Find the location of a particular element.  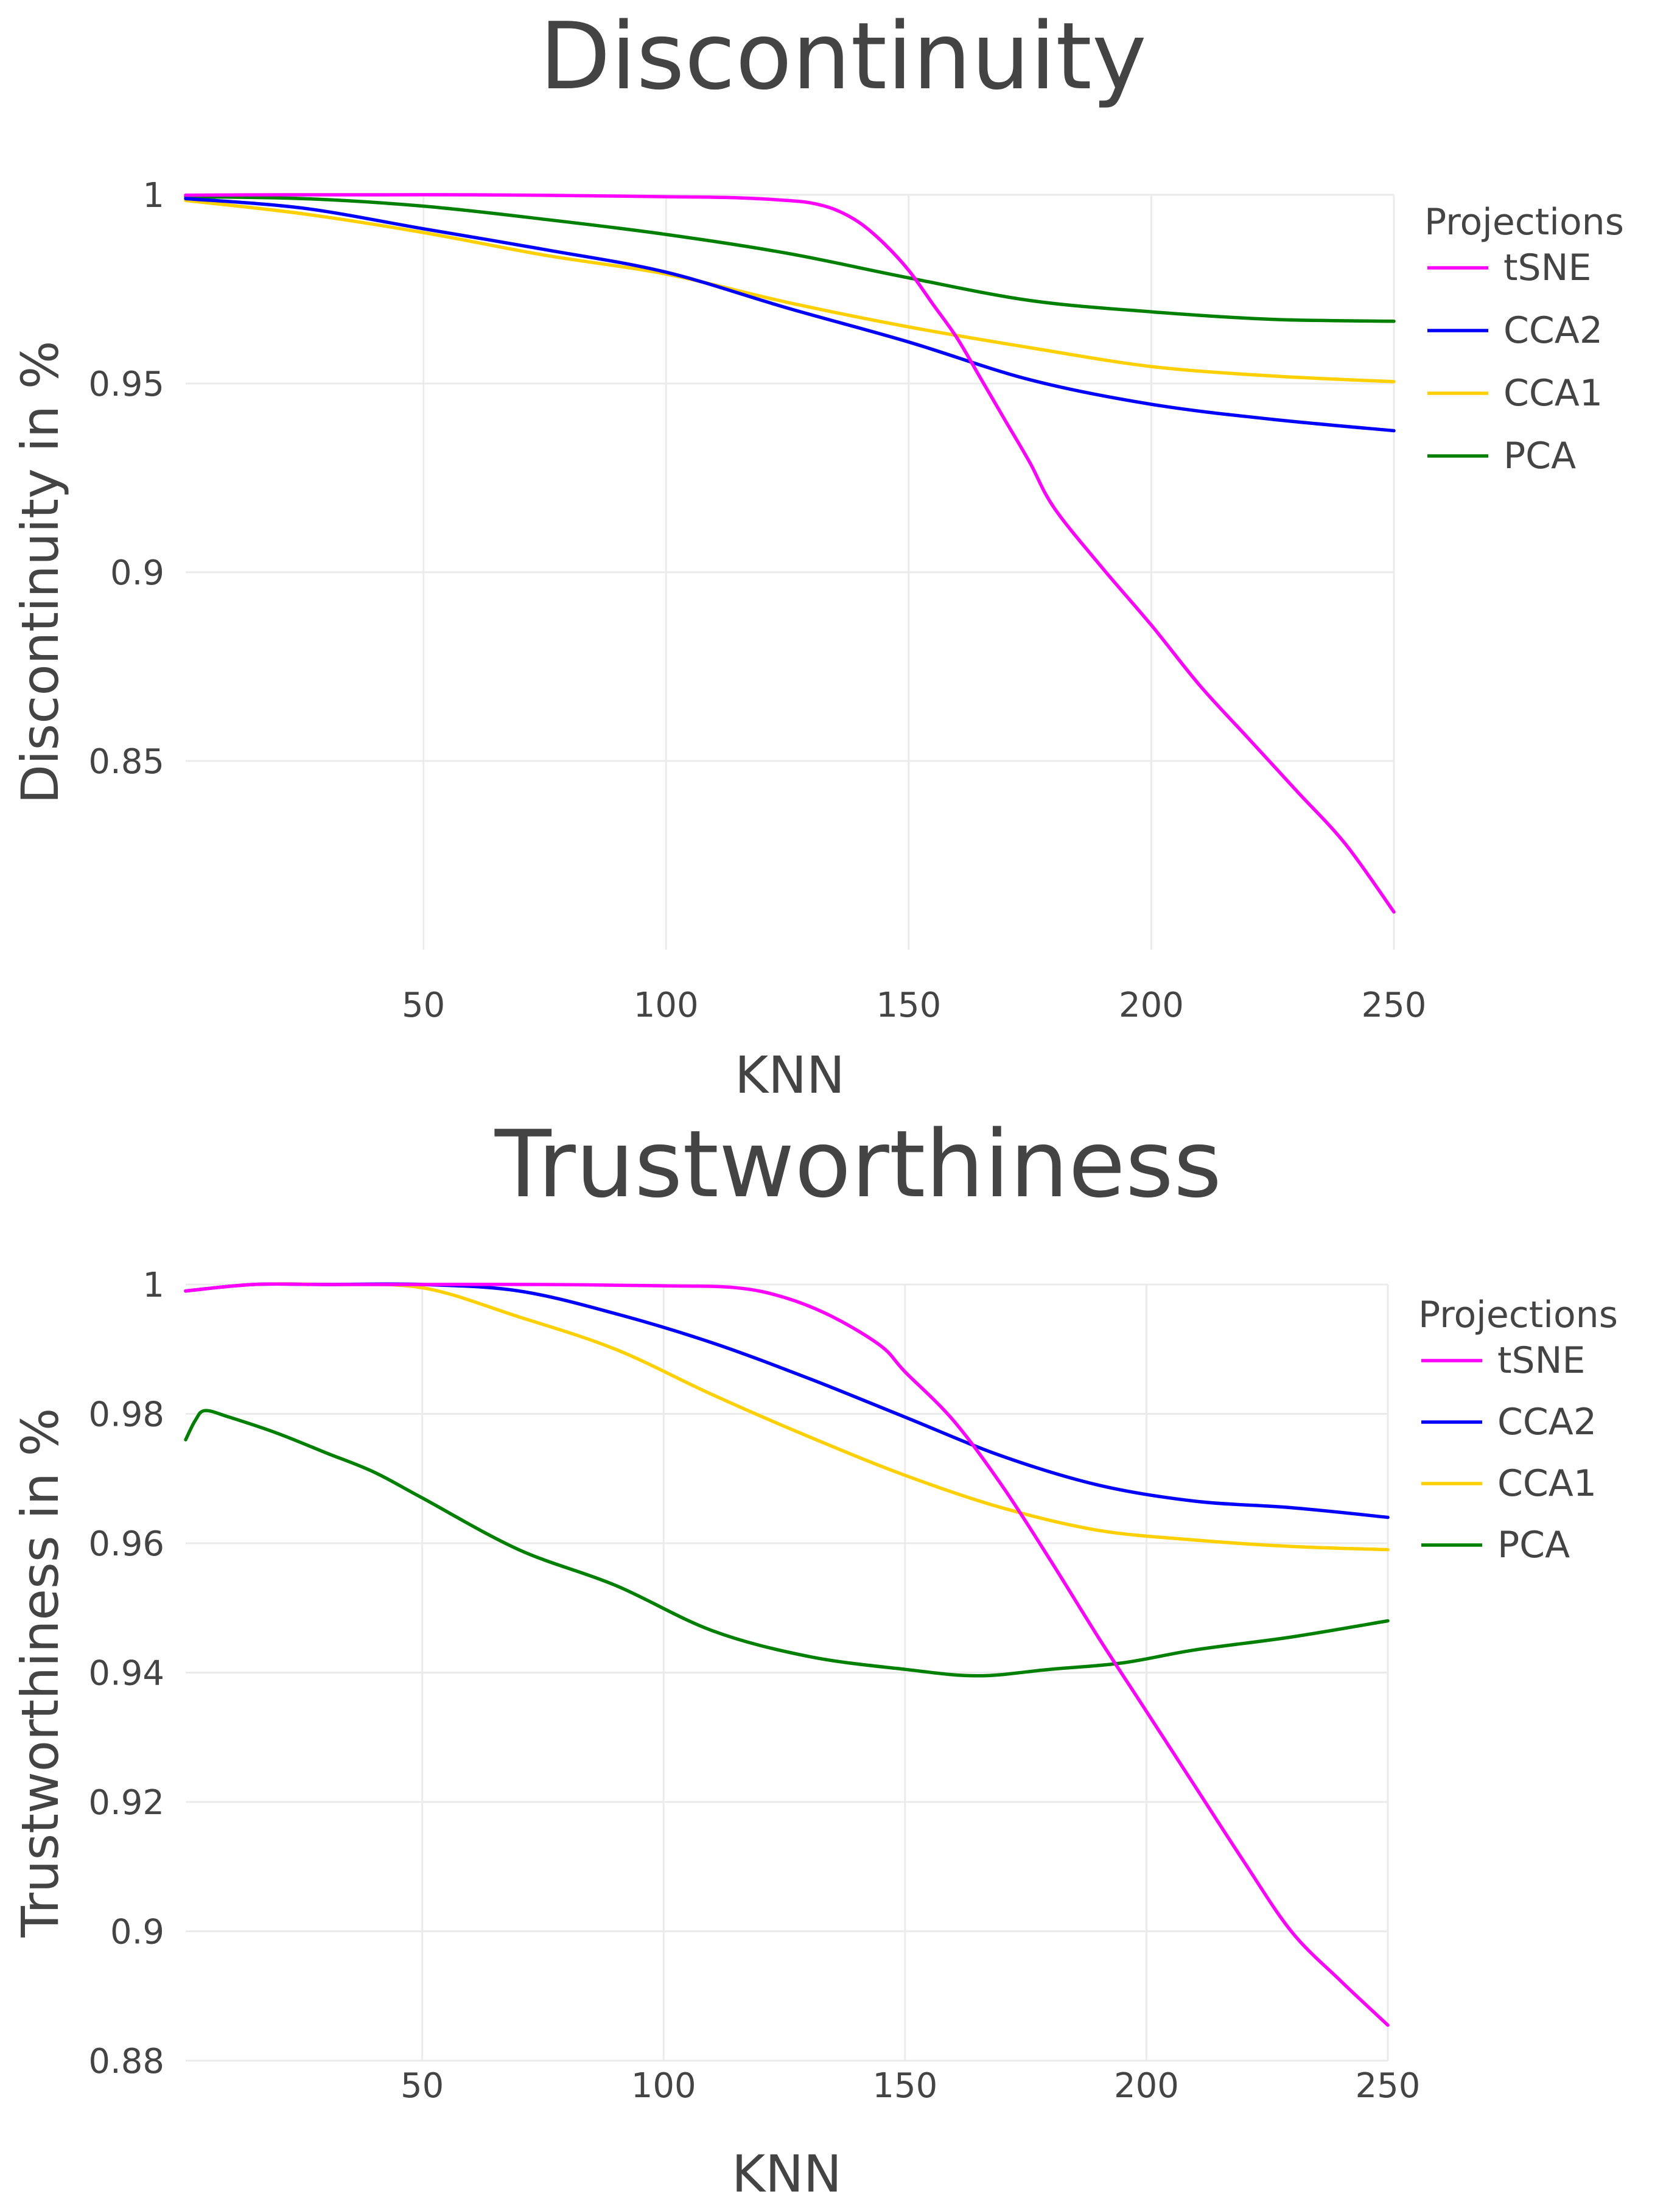

y-tick-label: 0.96 is located at coordinates (126, 1544).